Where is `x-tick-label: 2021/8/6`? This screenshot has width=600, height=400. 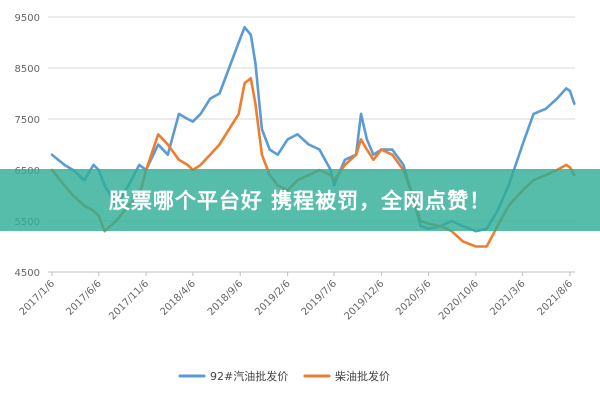
x-tick-label: 2021/8/6 is located at coordinates (556, 298).